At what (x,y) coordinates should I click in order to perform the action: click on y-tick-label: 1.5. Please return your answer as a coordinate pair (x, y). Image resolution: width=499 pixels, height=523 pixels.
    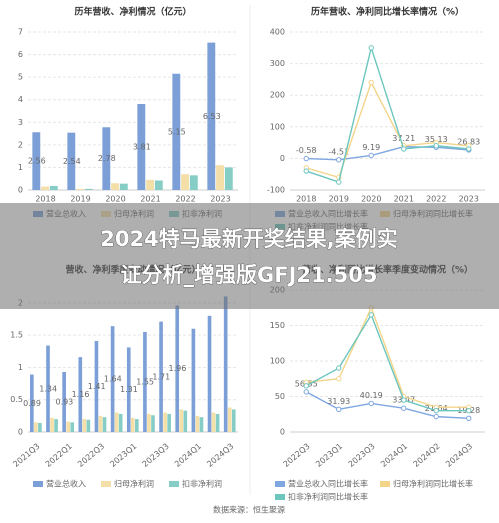
    Looking at the image, I should click on (16, 335).